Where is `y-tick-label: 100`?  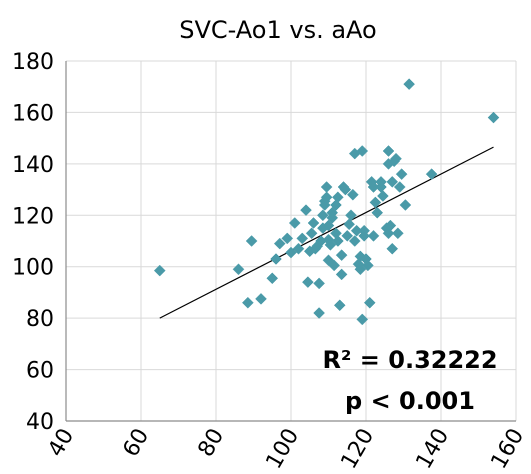
y-tick-label: 100 is located at coordinates (33, 268).